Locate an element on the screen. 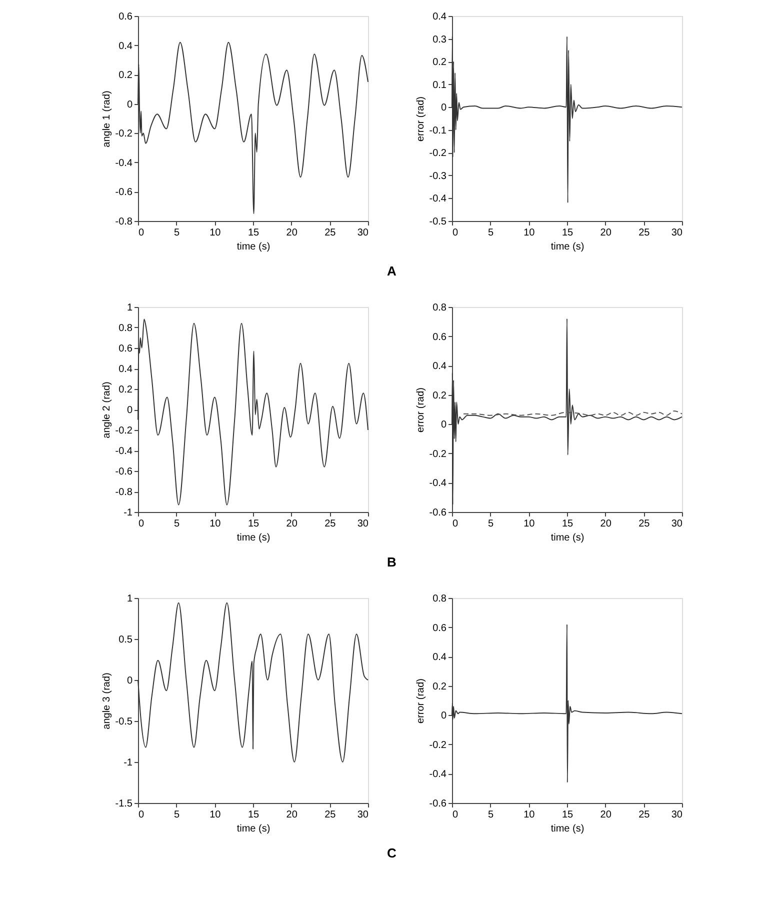  text: B is located at coordinates (391, 562).